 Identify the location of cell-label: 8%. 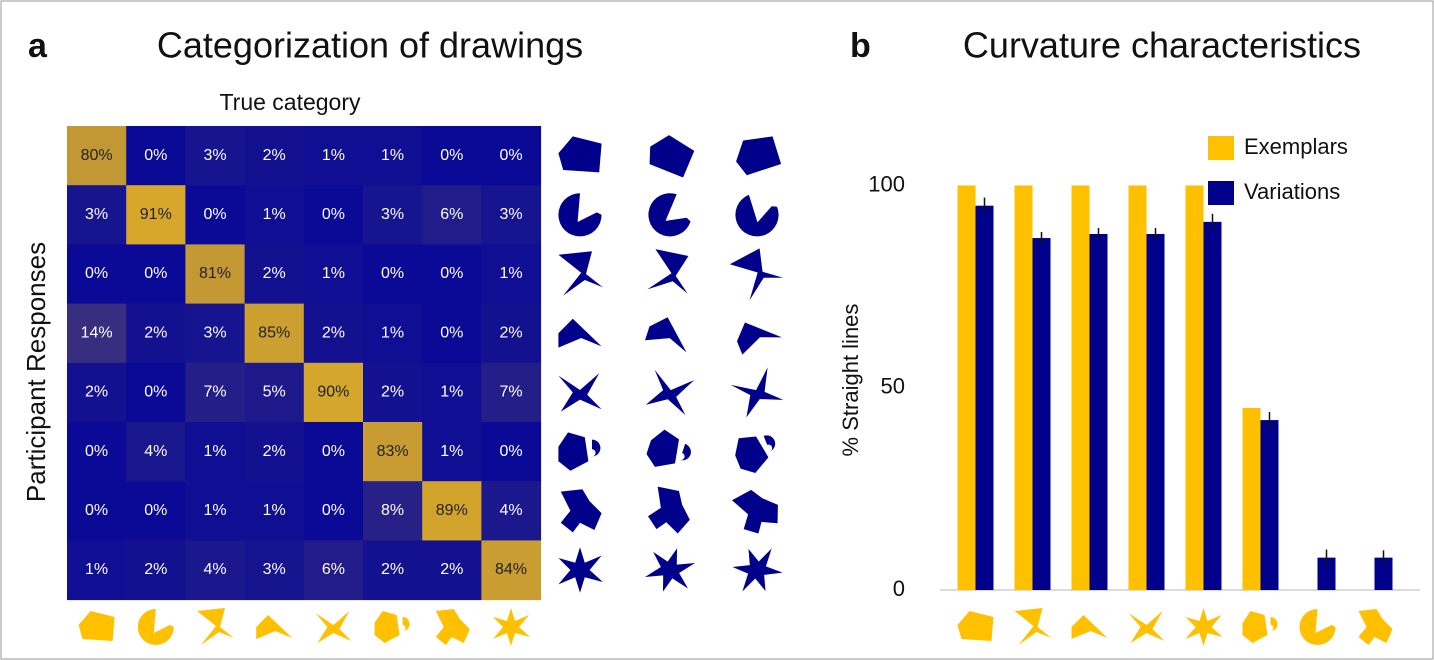
(392, 510).